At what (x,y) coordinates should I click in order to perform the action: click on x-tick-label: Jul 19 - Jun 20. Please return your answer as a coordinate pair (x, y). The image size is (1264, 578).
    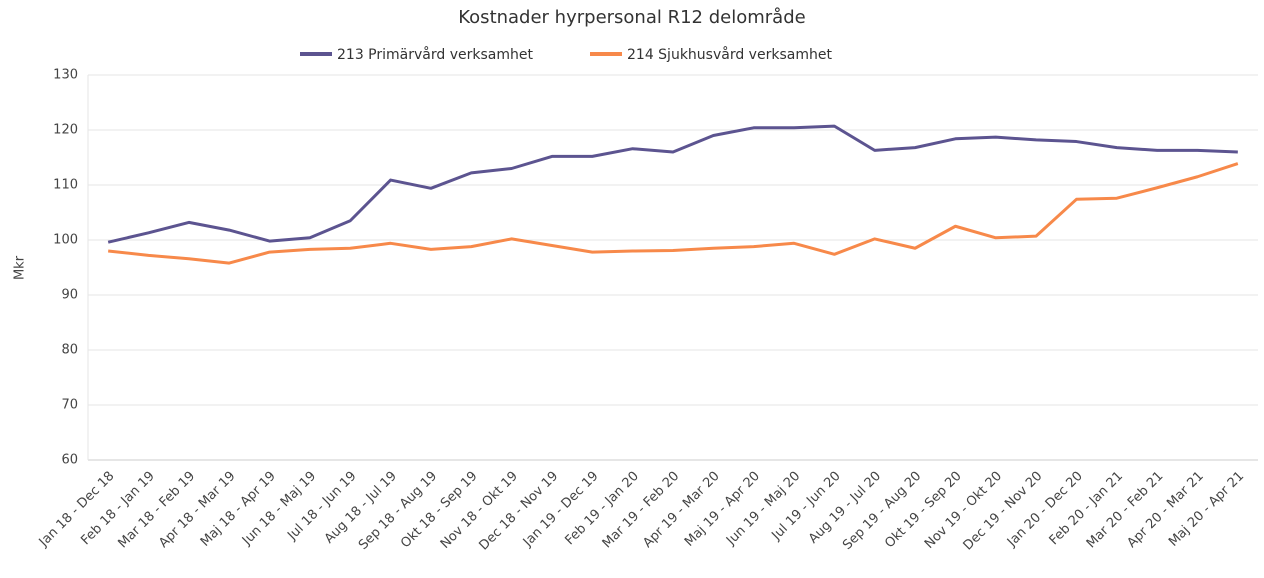
    Looking at the image, I should click on (806, 506).